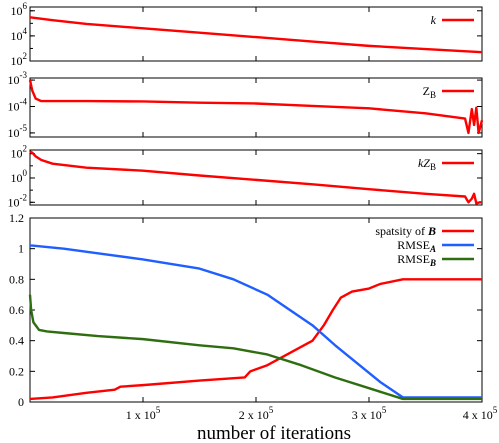 This screenshot has height=443, width=499. Describe the element at coordinates (21, 402) in the screenshot. I see `y-tick-label: 0` at that location.